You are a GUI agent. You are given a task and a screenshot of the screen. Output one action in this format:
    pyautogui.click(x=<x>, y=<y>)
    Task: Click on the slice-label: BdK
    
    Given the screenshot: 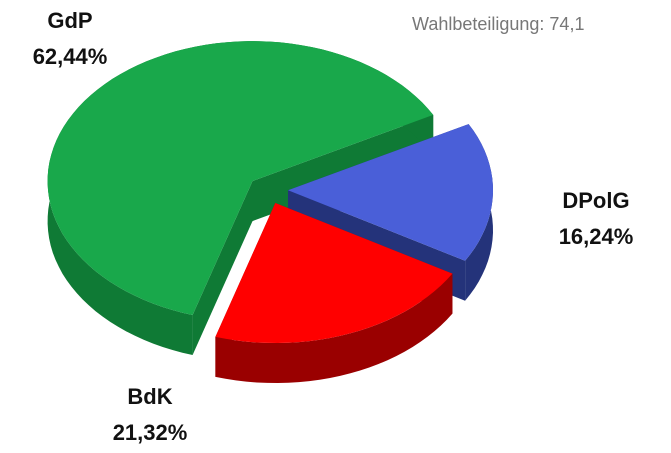 What is the action you would take?
    pyautogui.click(x=149, y=396)
    